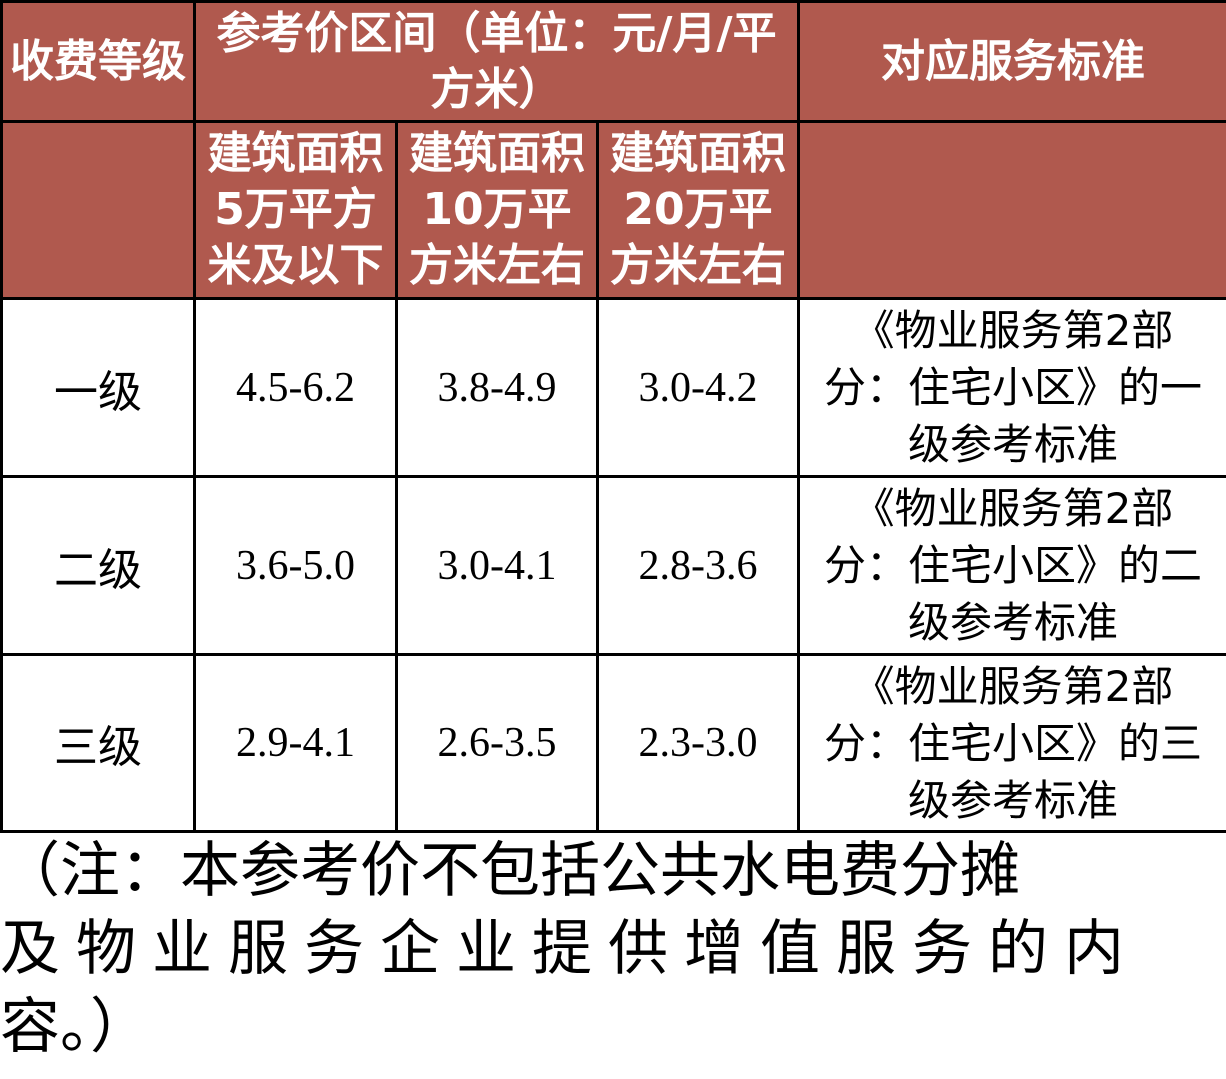 This screenshot has height=1079, width=1226. I want to click on footnote-line: 容。）, so click(75, 1027).